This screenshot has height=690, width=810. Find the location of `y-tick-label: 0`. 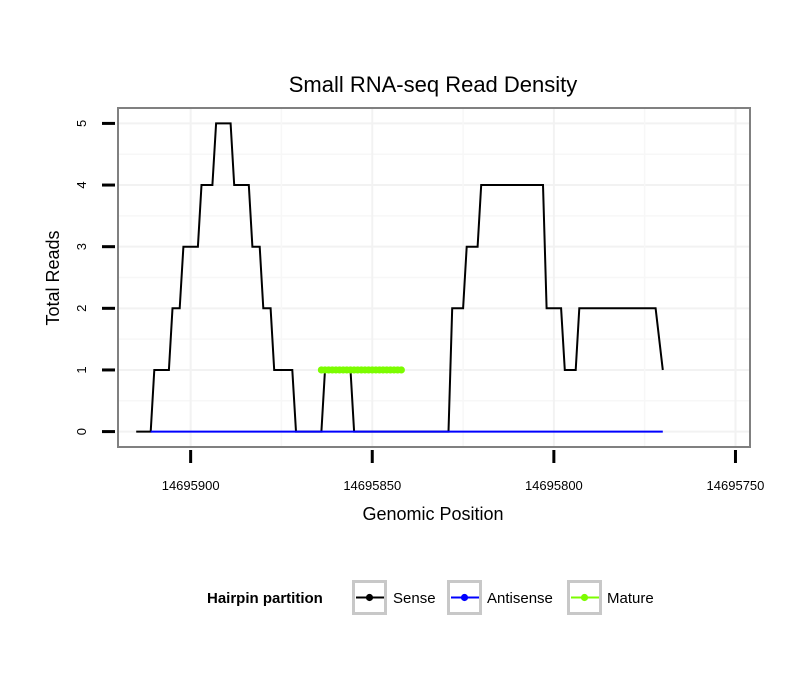

y-tick-label: 0 is located at coordinates (81, 431).